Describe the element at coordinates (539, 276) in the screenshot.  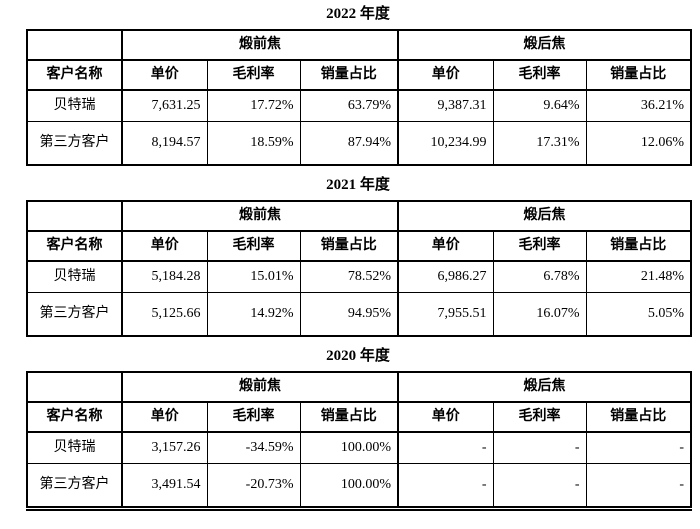
I see `value-cell: 6.78%` at that location.